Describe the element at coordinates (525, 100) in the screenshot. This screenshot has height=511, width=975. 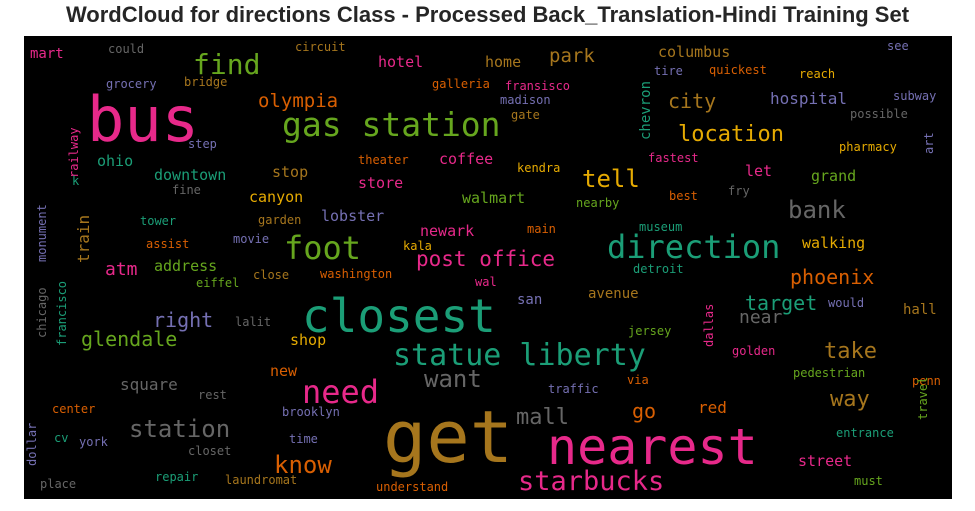
I see `word-madison: madison` at that location.